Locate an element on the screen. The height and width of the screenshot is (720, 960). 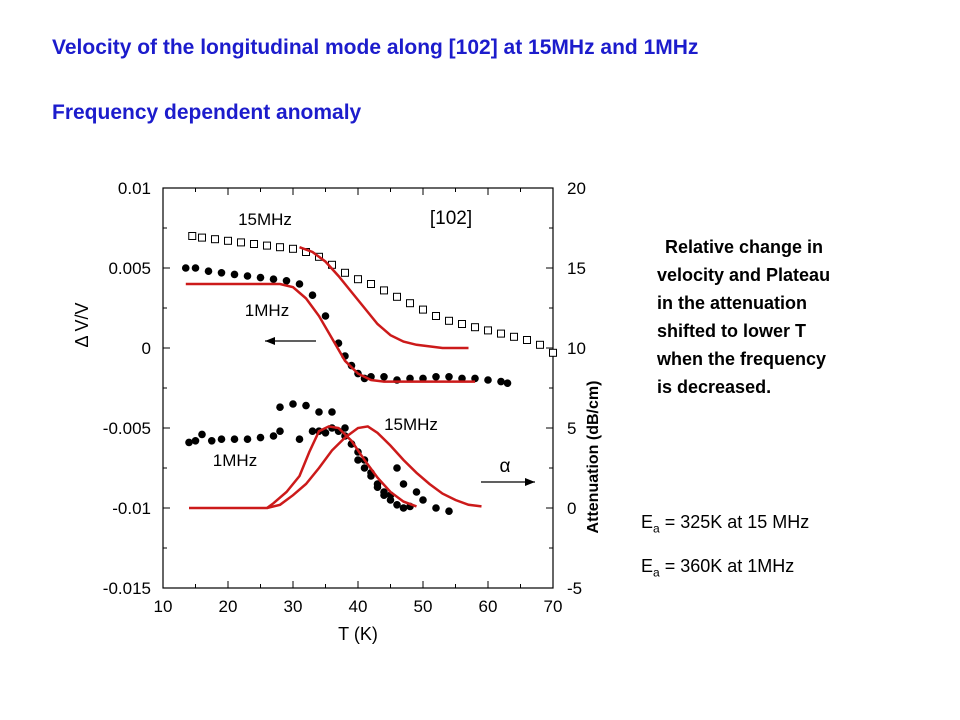
note-line: in the attenuation is located at coordinates (732, 303).